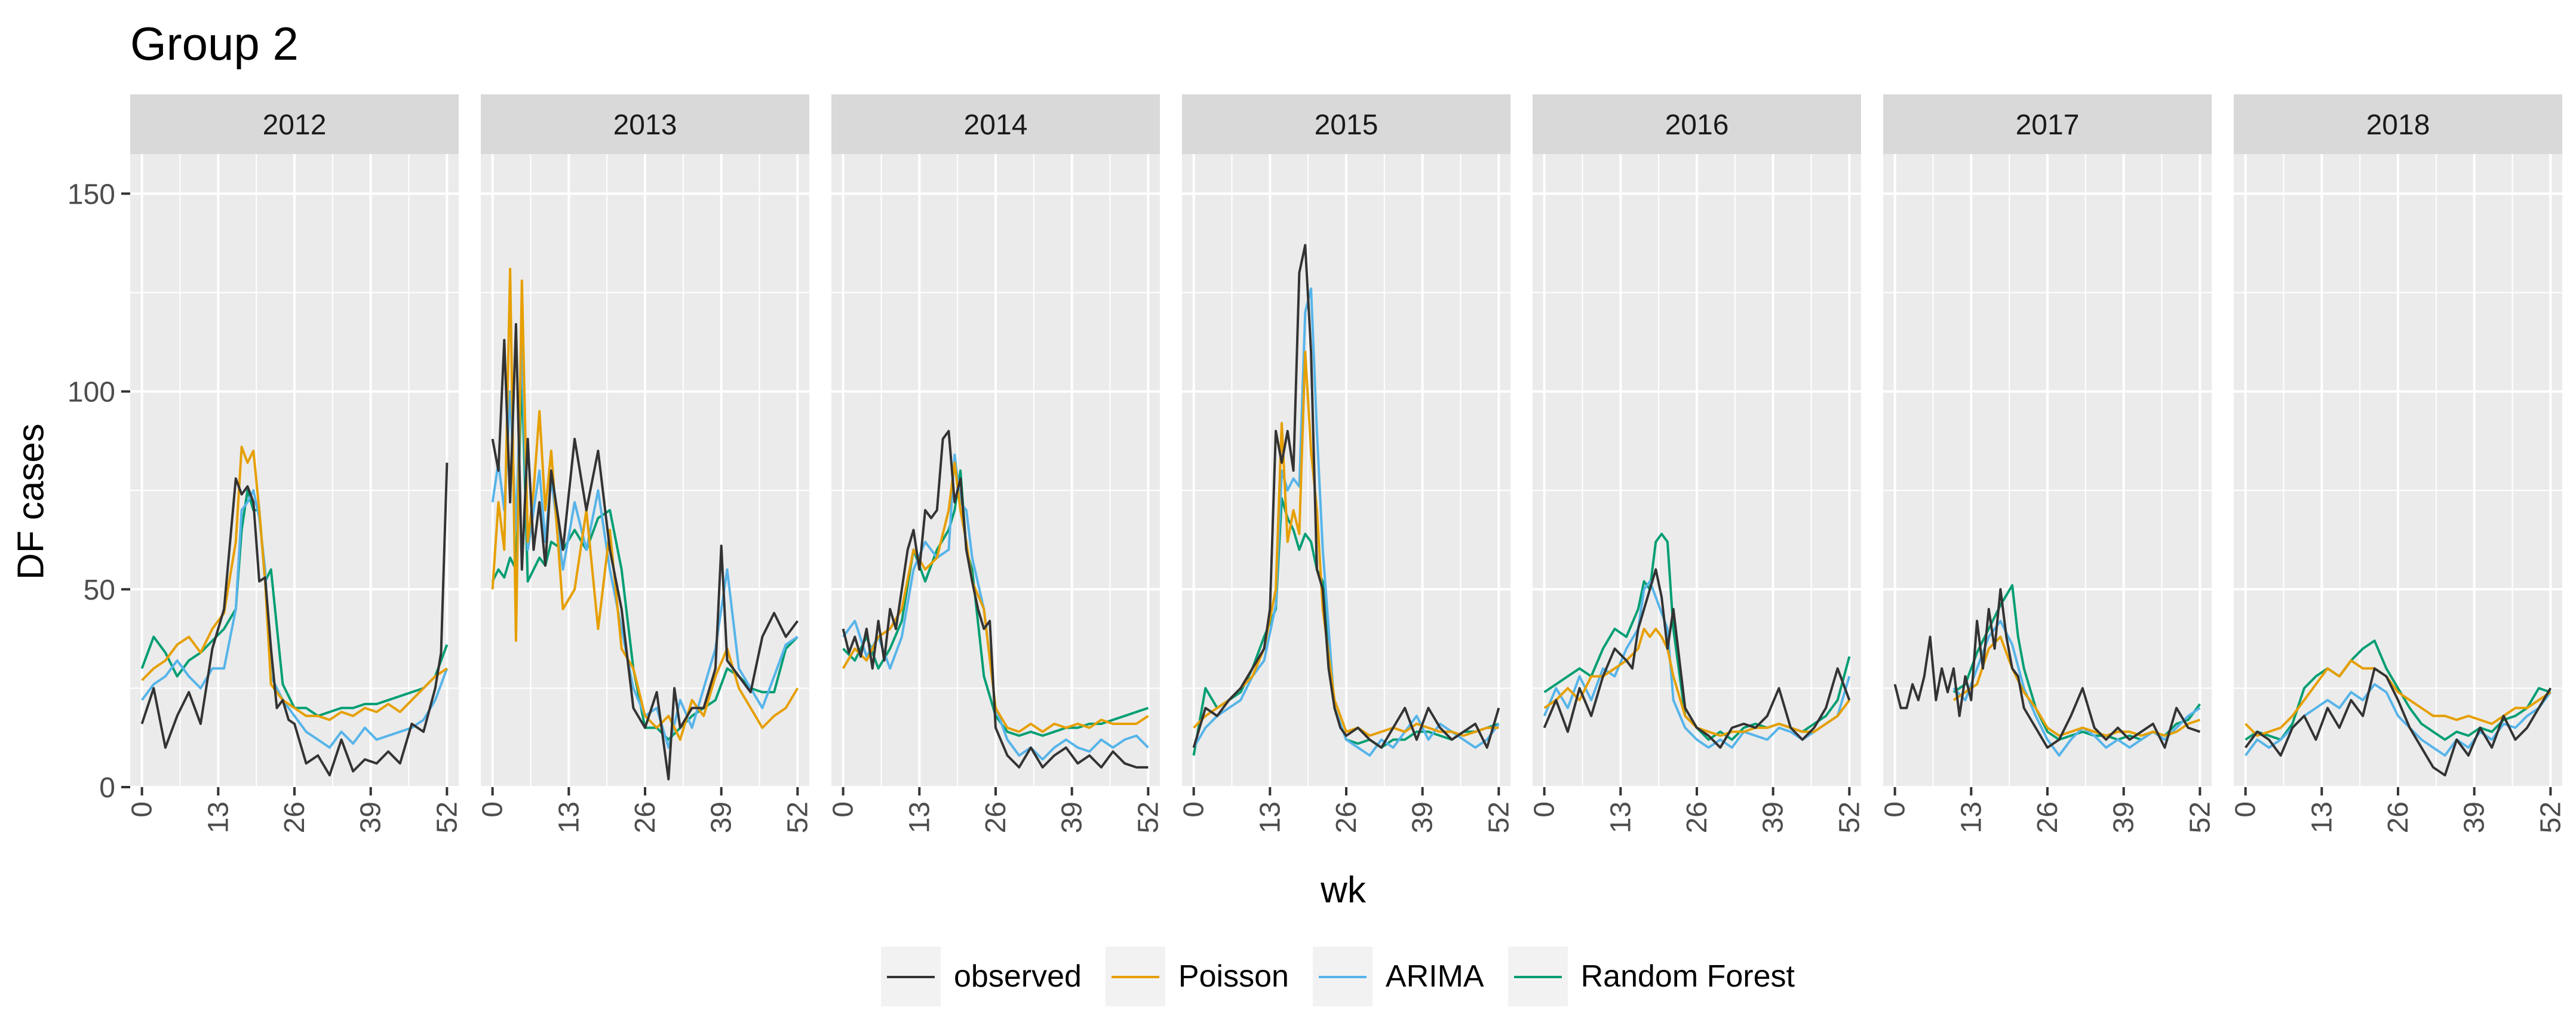 The image size is (2576, 1026). What do you see at coordinates (294, 603) in the screenshot?
I see `series-line-random-forest` at bounding box center [294, 603].